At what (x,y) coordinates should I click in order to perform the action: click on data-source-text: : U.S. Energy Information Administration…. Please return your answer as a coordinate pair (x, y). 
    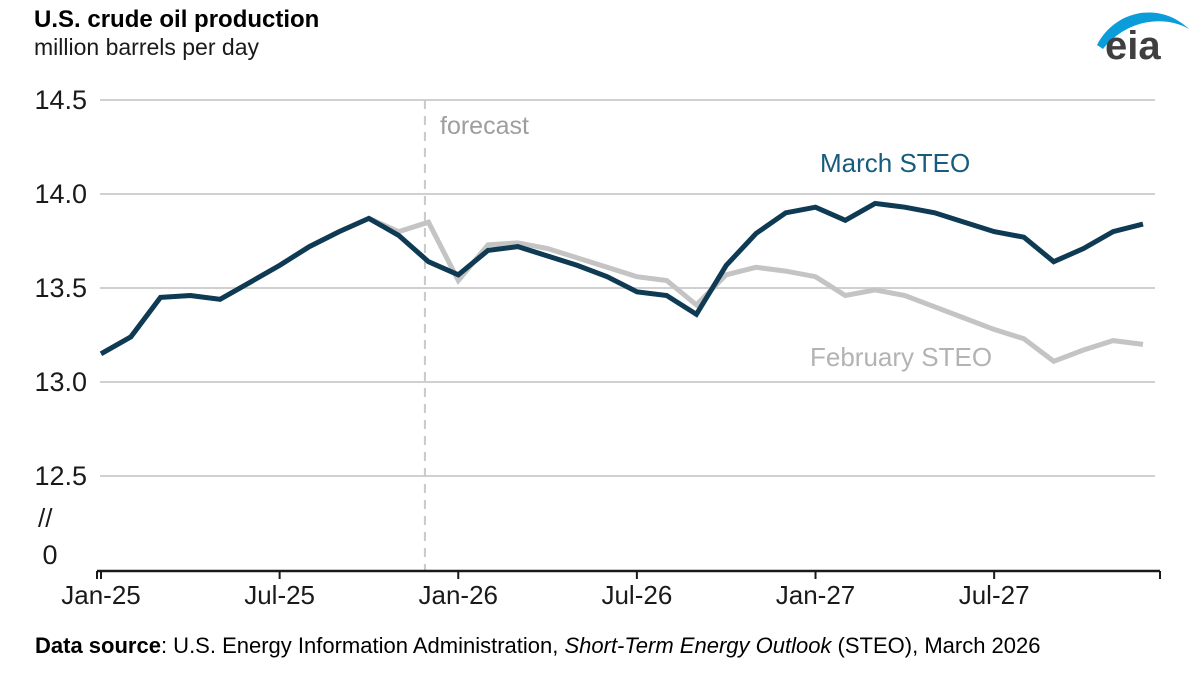
    Looking at the image, I should click on (362, 645).